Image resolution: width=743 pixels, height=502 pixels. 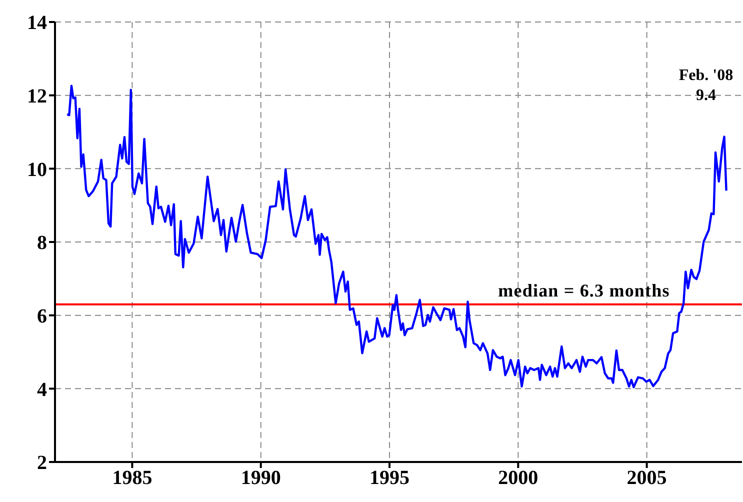 I want to click on x-tick-label: 1995, so click(x=389, y=478).